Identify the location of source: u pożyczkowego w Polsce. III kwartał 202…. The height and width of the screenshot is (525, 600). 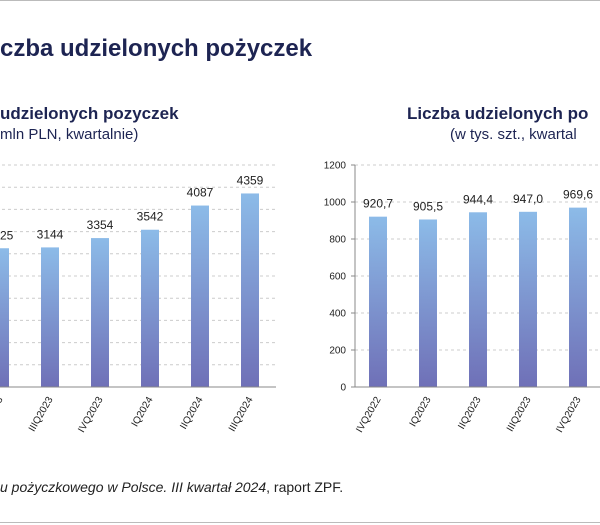
(171, 487).